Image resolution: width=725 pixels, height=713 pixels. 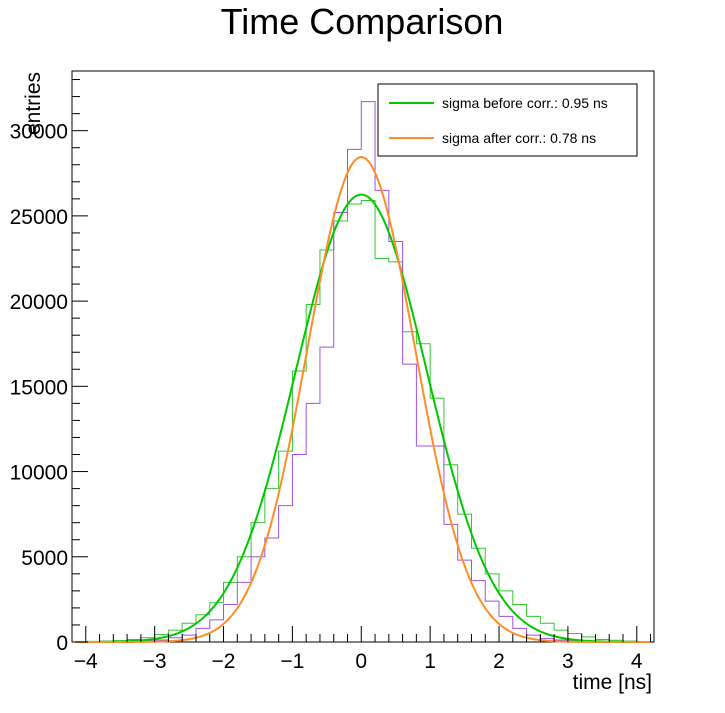 What do you see at coordinates (39, 217) in the screenshot?
I see `y-tick-label: 25000` at bounding box center [39, 217].